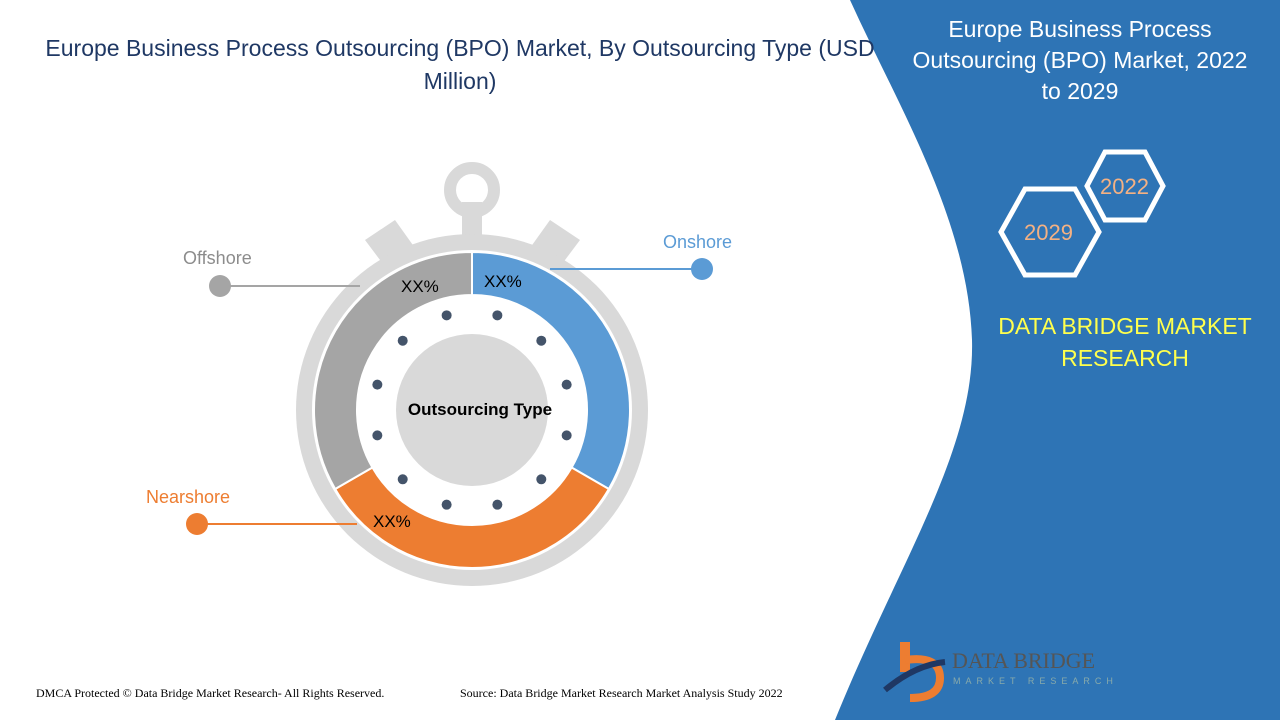  Describe the element at coordinates (480, 409) in the screenshot. I see `center-label: Outsourcing Type` at that location.